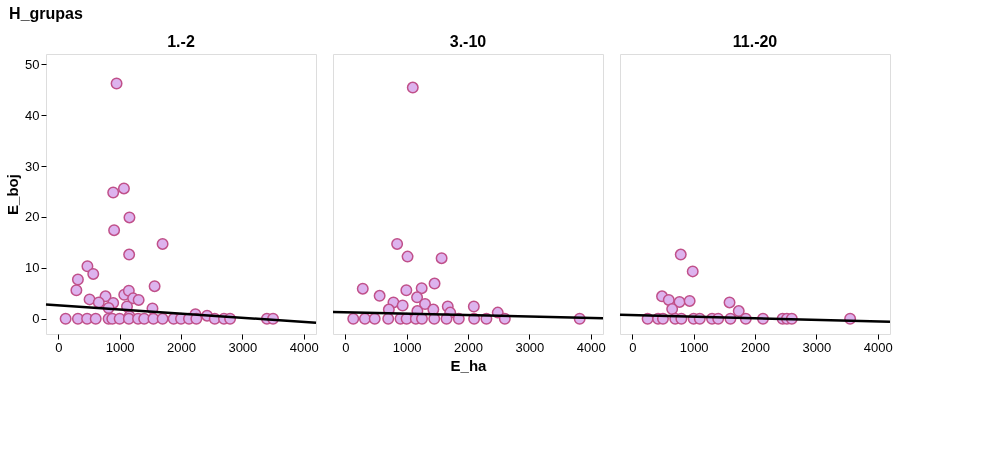  Describe the element at coordinates (32, 64) in the screenshot. I see `y-tick-label: 50` at that location.